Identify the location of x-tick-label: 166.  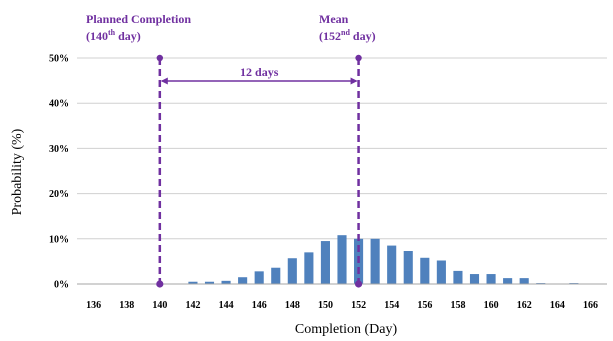
(590, 305).